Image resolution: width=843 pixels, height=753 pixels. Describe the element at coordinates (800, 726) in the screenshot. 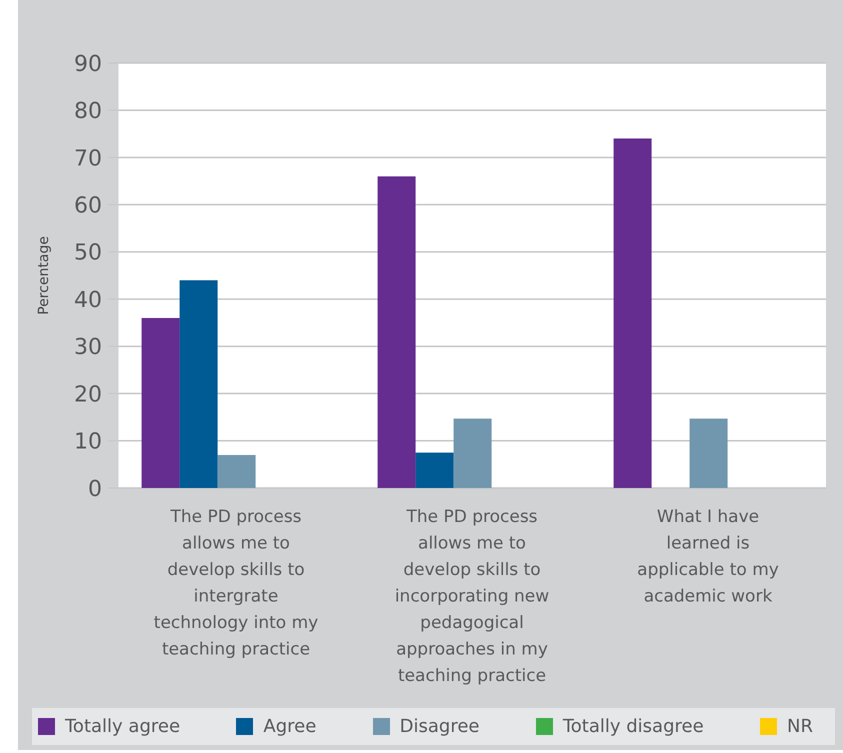

I see `legend-label: NR` at that location.